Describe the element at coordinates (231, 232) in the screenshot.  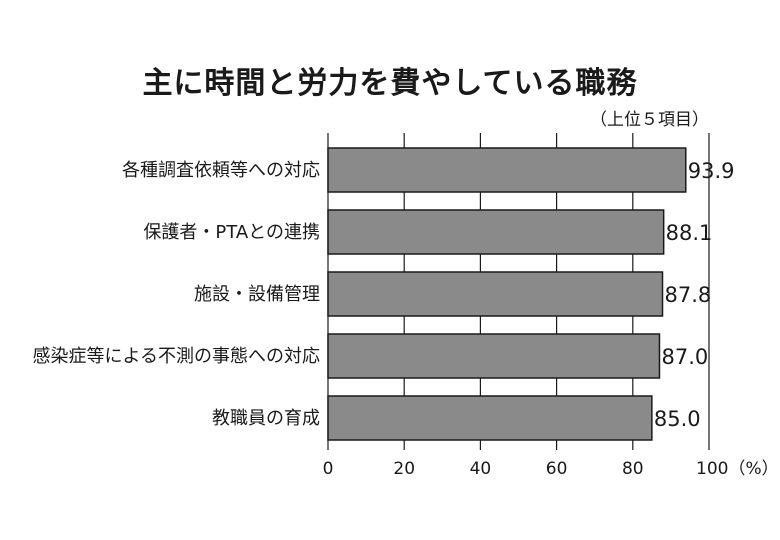
I see `category-label: 保護者・PTAとの連携` at that location.